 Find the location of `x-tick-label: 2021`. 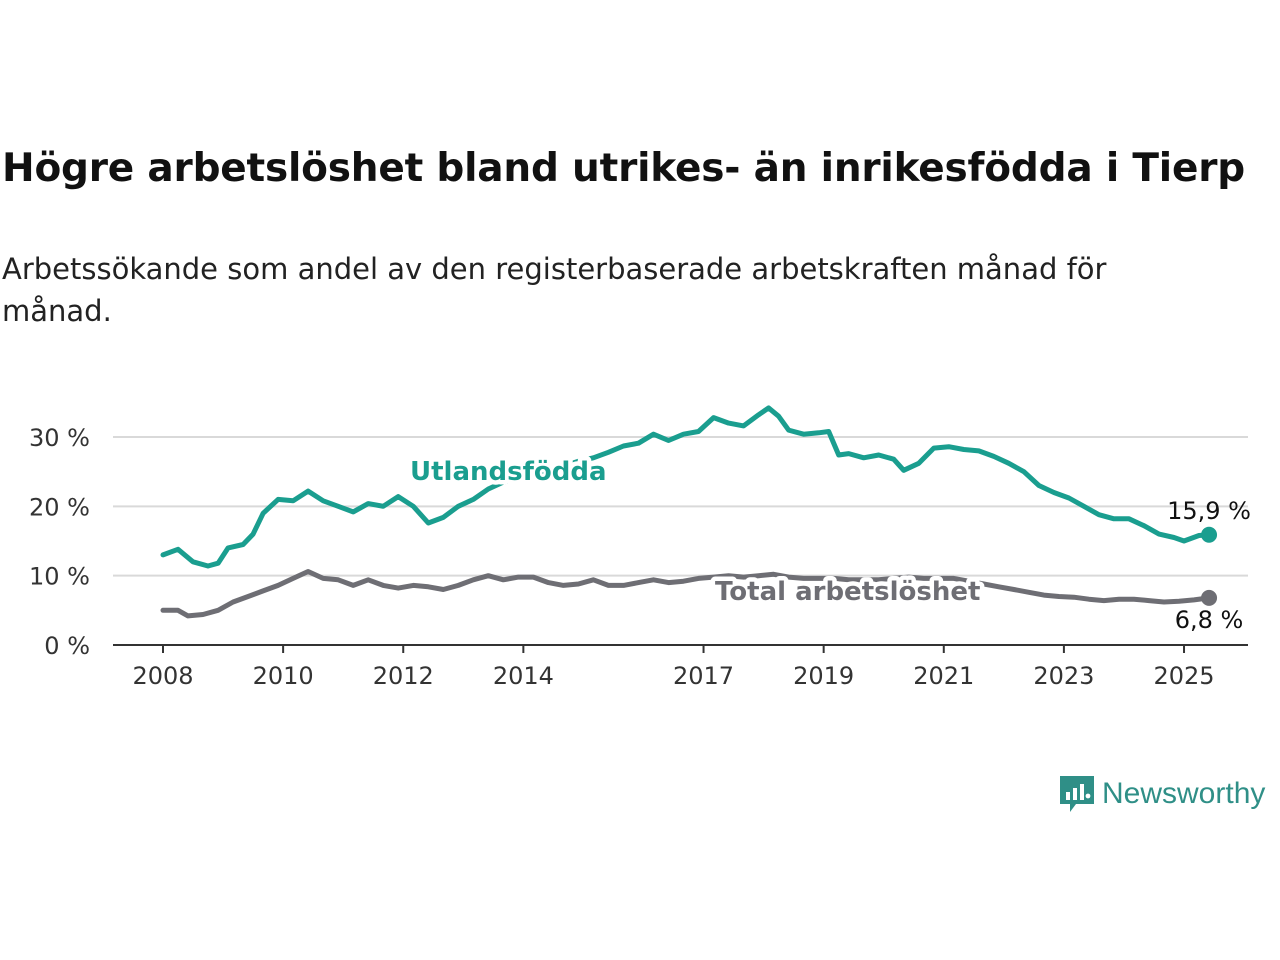

x-tick-label: 2021 is located at coordinates (943, 676).